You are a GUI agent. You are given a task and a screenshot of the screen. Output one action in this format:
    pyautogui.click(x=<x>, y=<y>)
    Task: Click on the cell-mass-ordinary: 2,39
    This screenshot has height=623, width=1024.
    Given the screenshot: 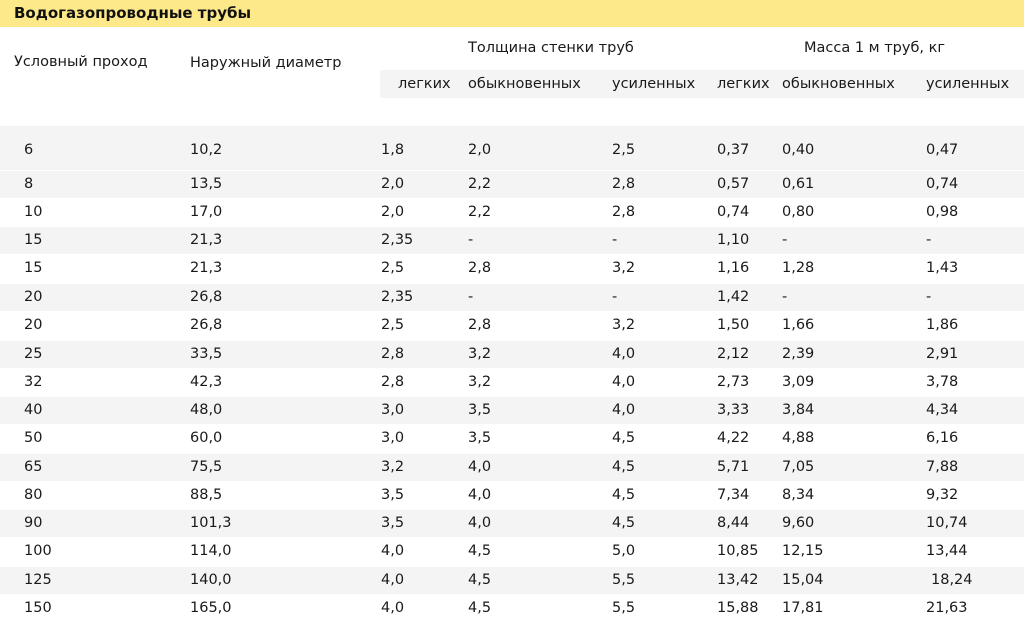 What is the action you would take?
    pyautogui.click(x=798, y=354)
    